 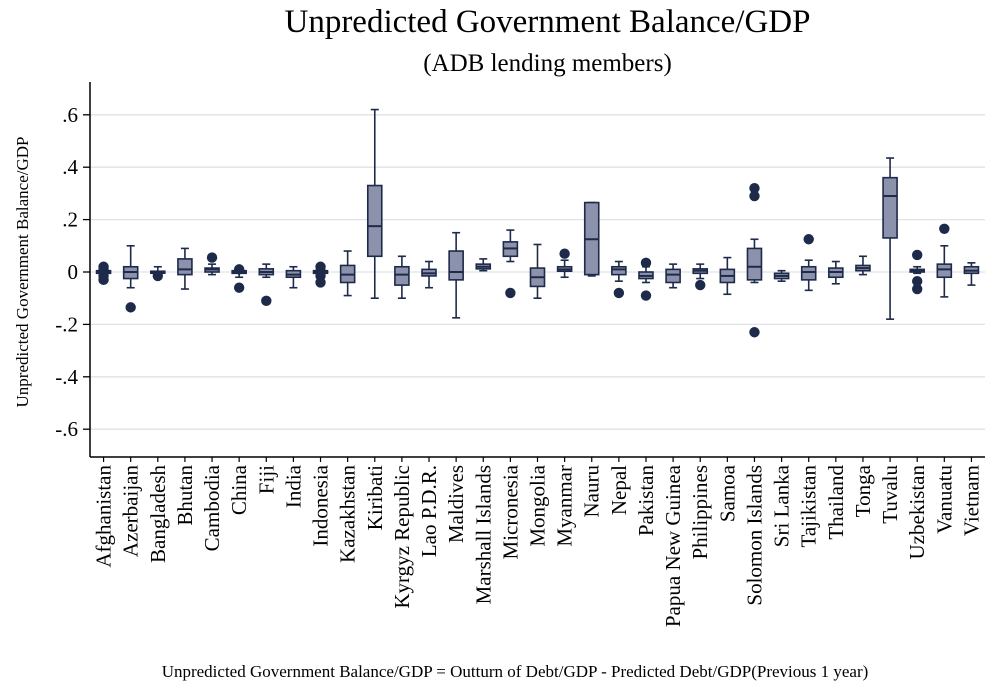 I want to click on box-maldives, so click(x=456, y=275).